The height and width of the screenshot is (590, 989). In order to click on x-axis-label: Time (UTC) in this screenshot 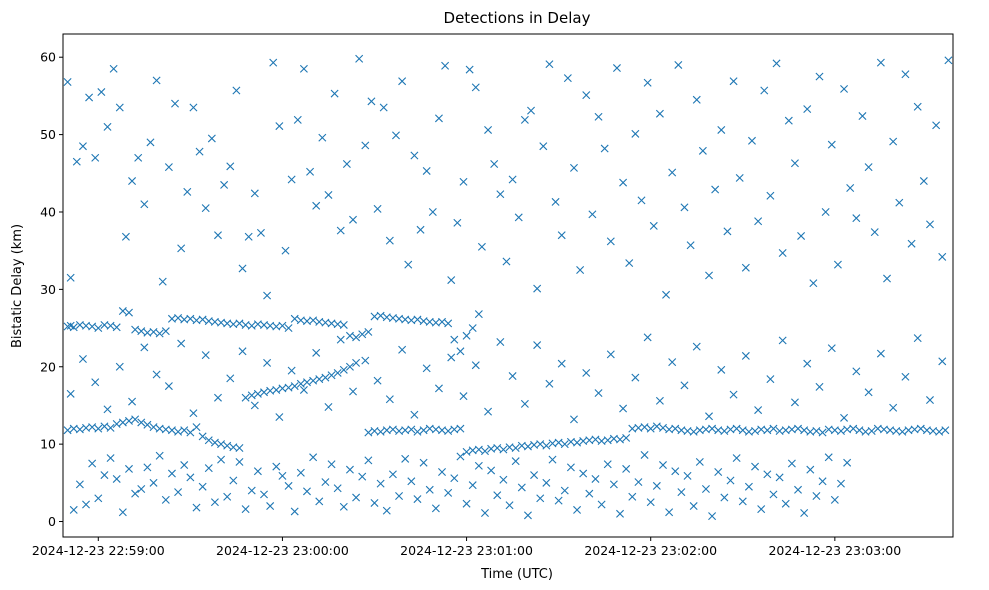, I will do `click(516, 574)`.